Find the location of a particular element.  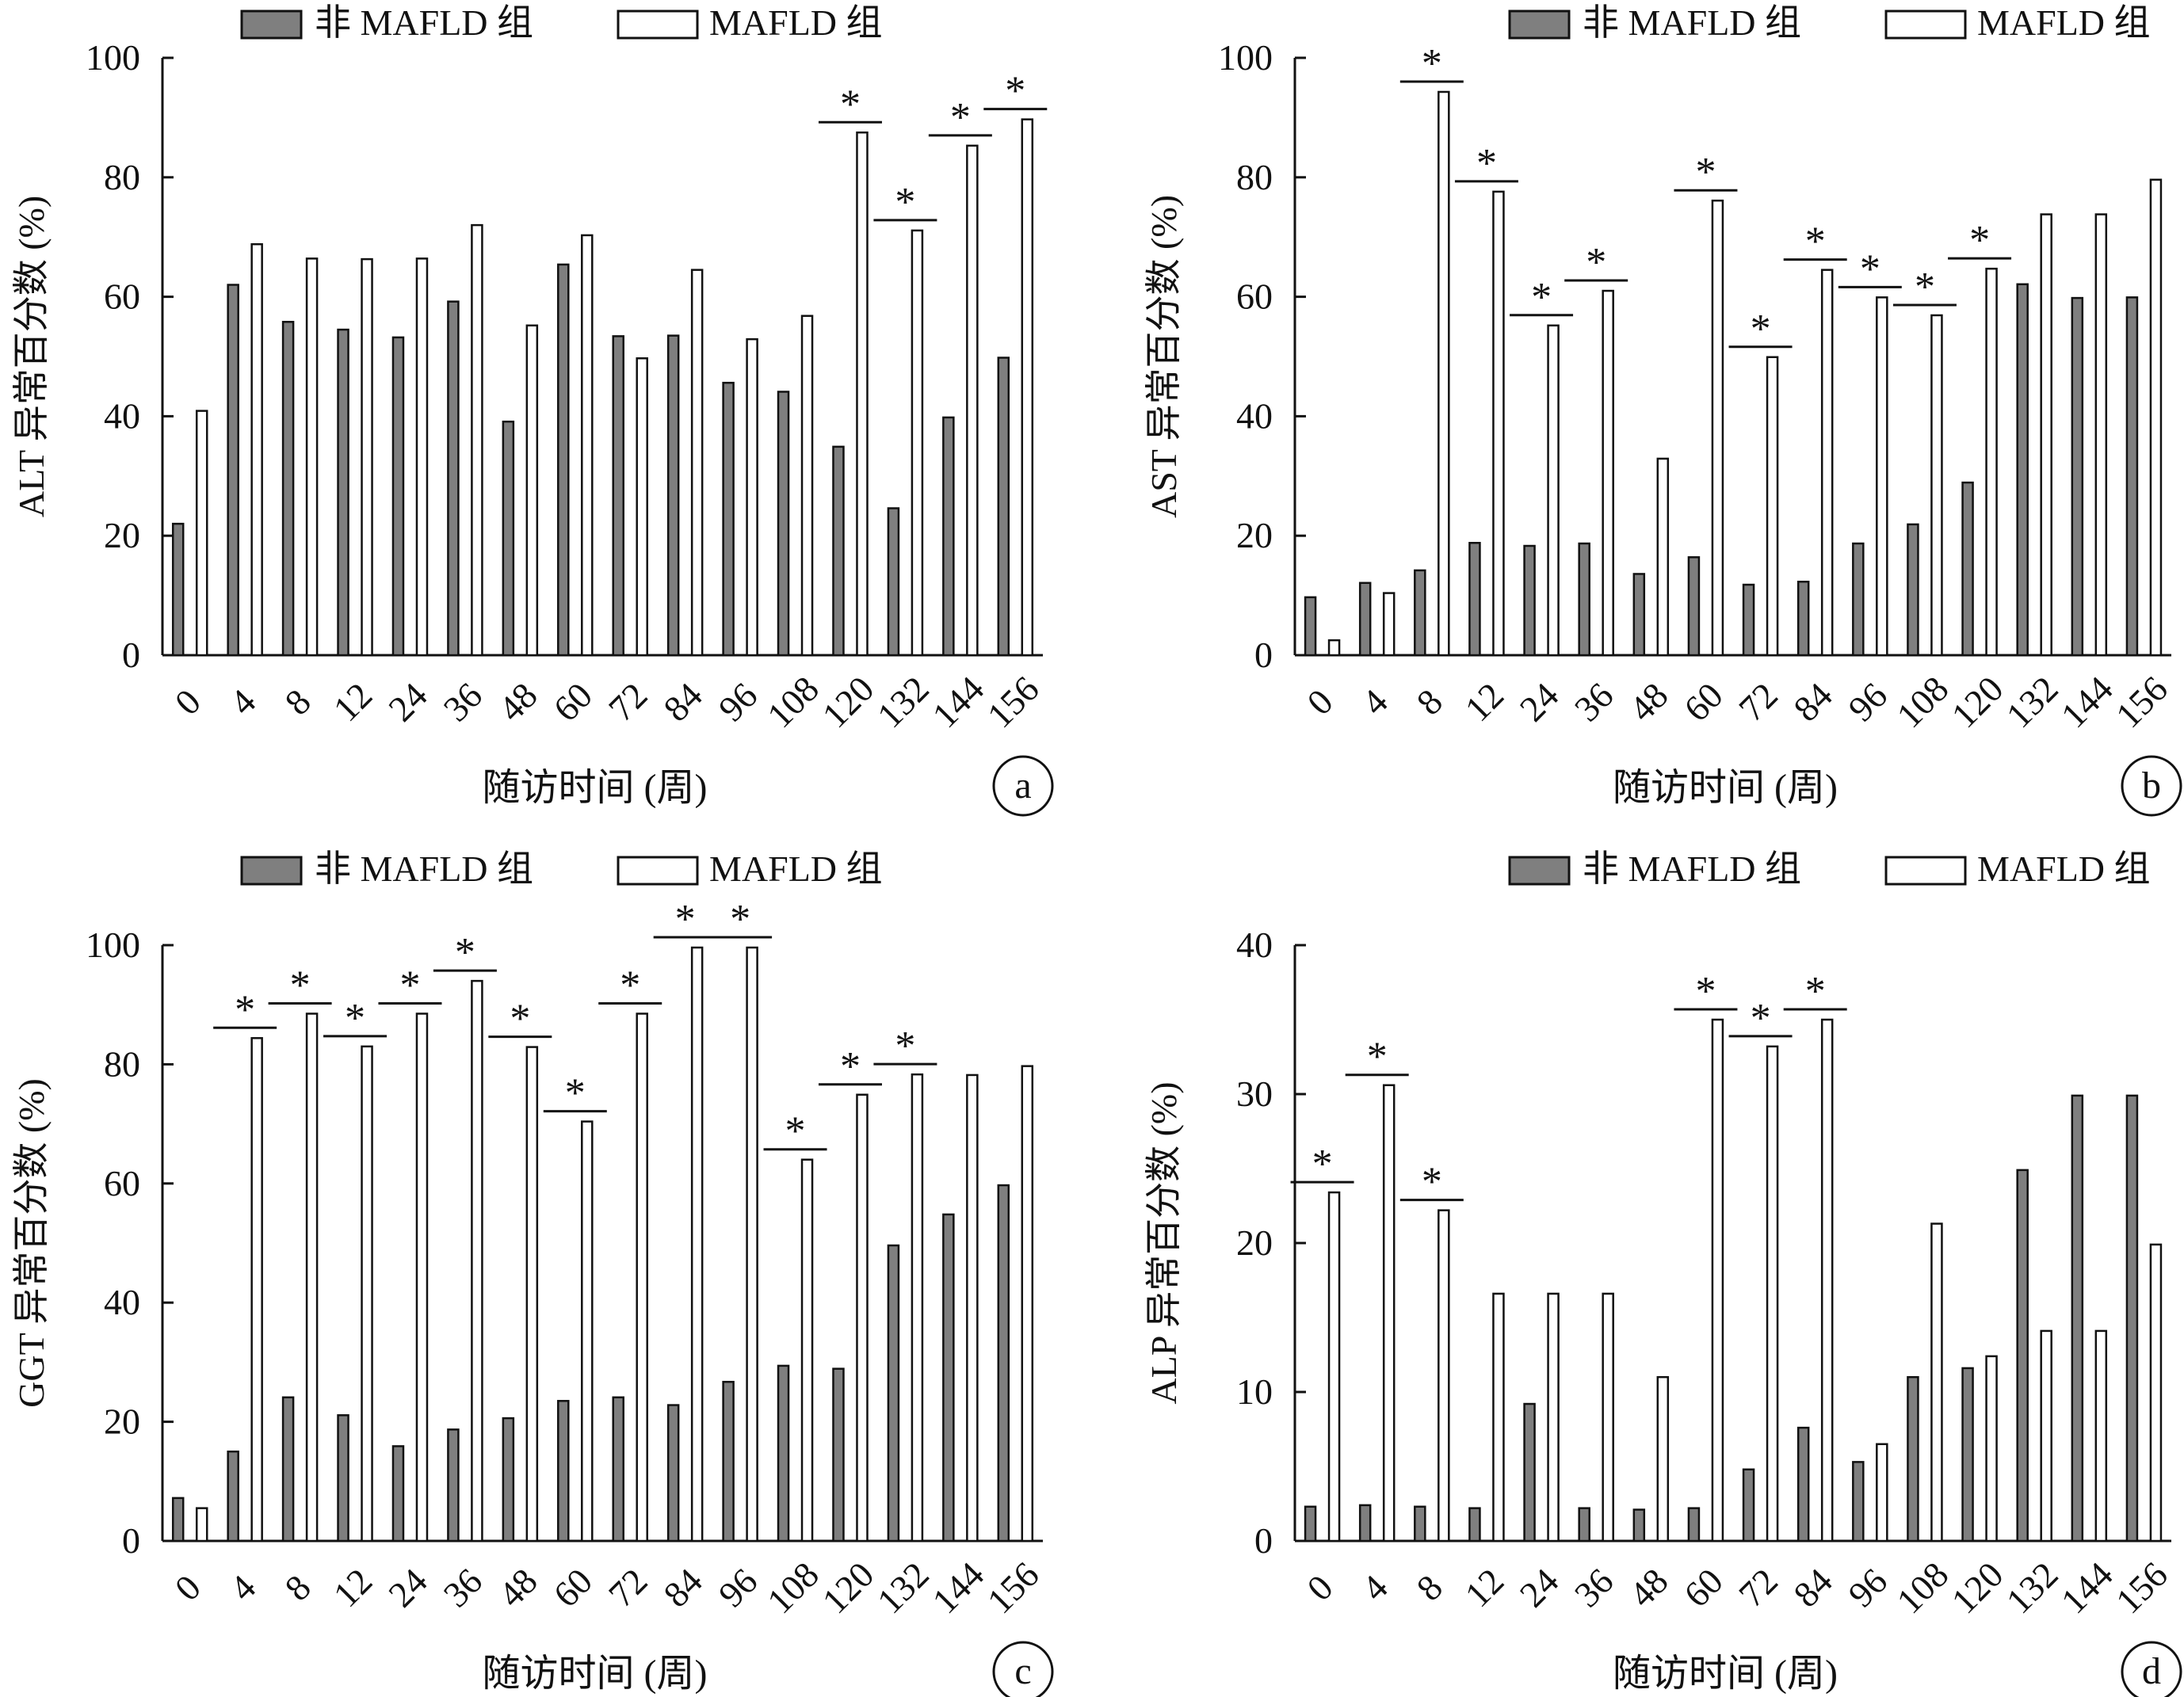

significance-marker-132: * is located at coordinates (905, 1046).